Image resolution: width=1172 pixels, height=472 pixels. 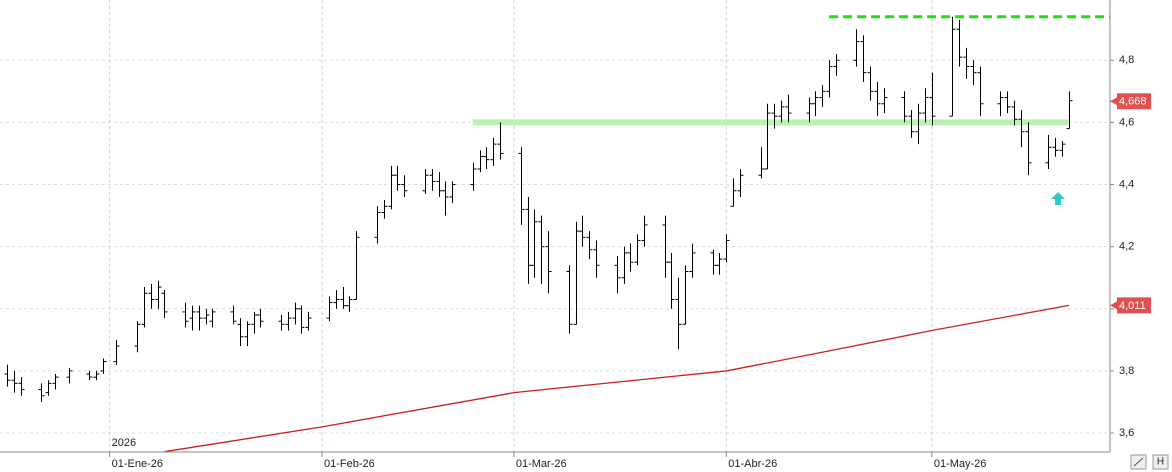 I want to click on price-label: 4,011, so click(x=1132, y=306).